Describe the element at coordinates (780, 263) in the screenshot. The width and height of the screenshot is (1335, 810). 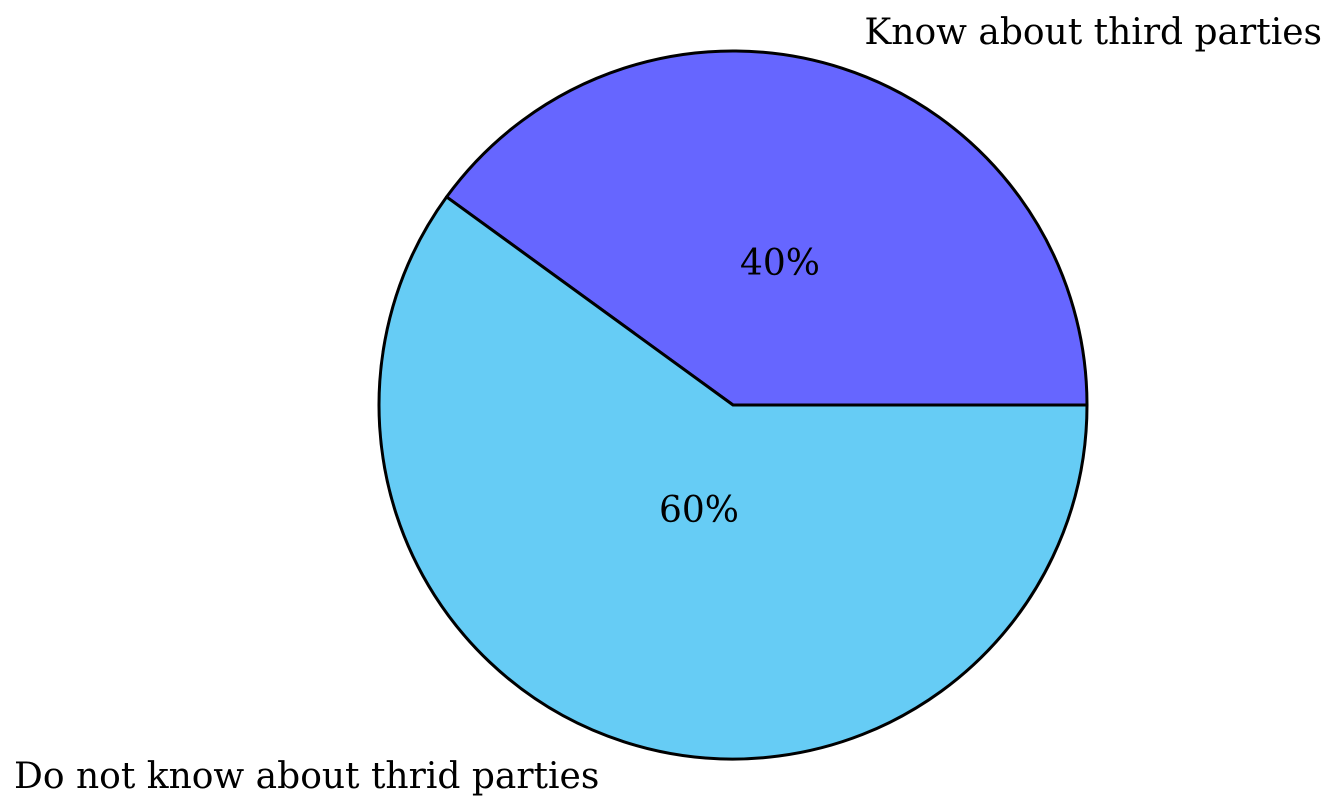
I see `slice-value-label-know: 40%` at that location.